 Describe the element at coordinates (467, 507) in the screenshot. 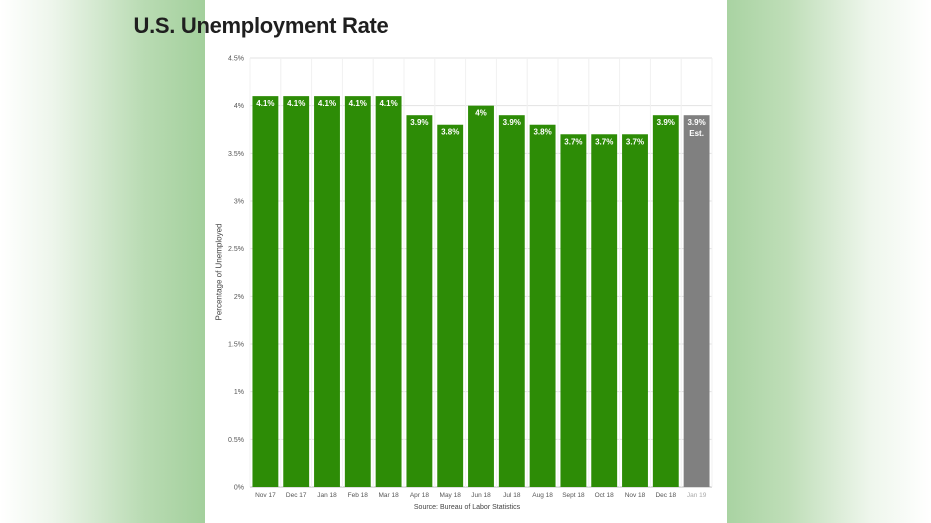

I see `source-note: Source: Bureau of Labor Statistics` at that location.